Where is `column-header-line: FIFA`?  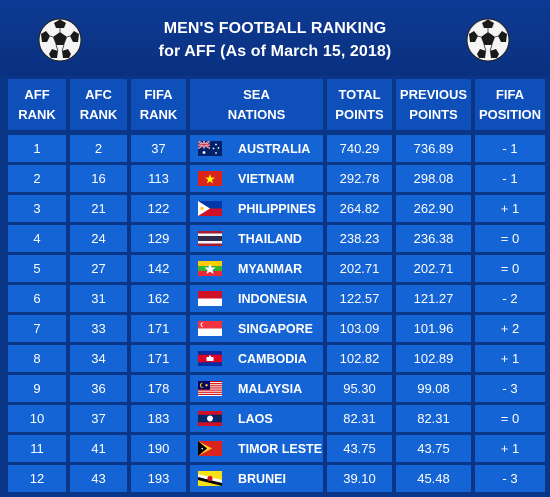 column-header-line: FIFA is located at coordinates (510, 94).